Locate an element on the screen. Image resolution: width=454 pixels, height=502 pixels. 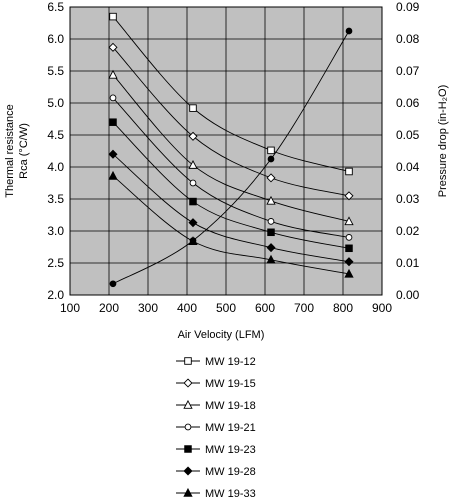
y-axis-left-label-line2: Rca (°C/W) is located at coordinates (24, 151).